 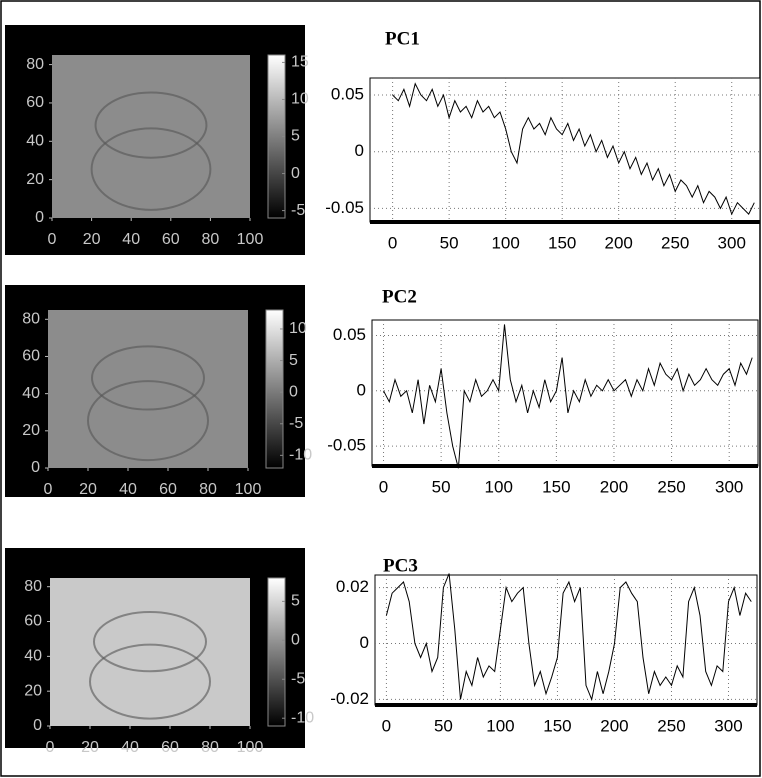 What do you see at coordinates (349, 698) in the screenshot?
I see `y-tick-label: -0.02` at bounding box center [349, 698].